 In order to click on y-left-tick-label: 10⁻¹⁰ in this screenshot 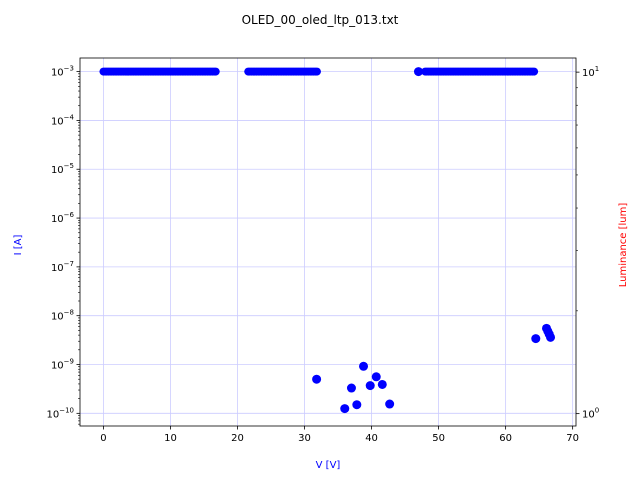, I will do `click(60, 413)`.